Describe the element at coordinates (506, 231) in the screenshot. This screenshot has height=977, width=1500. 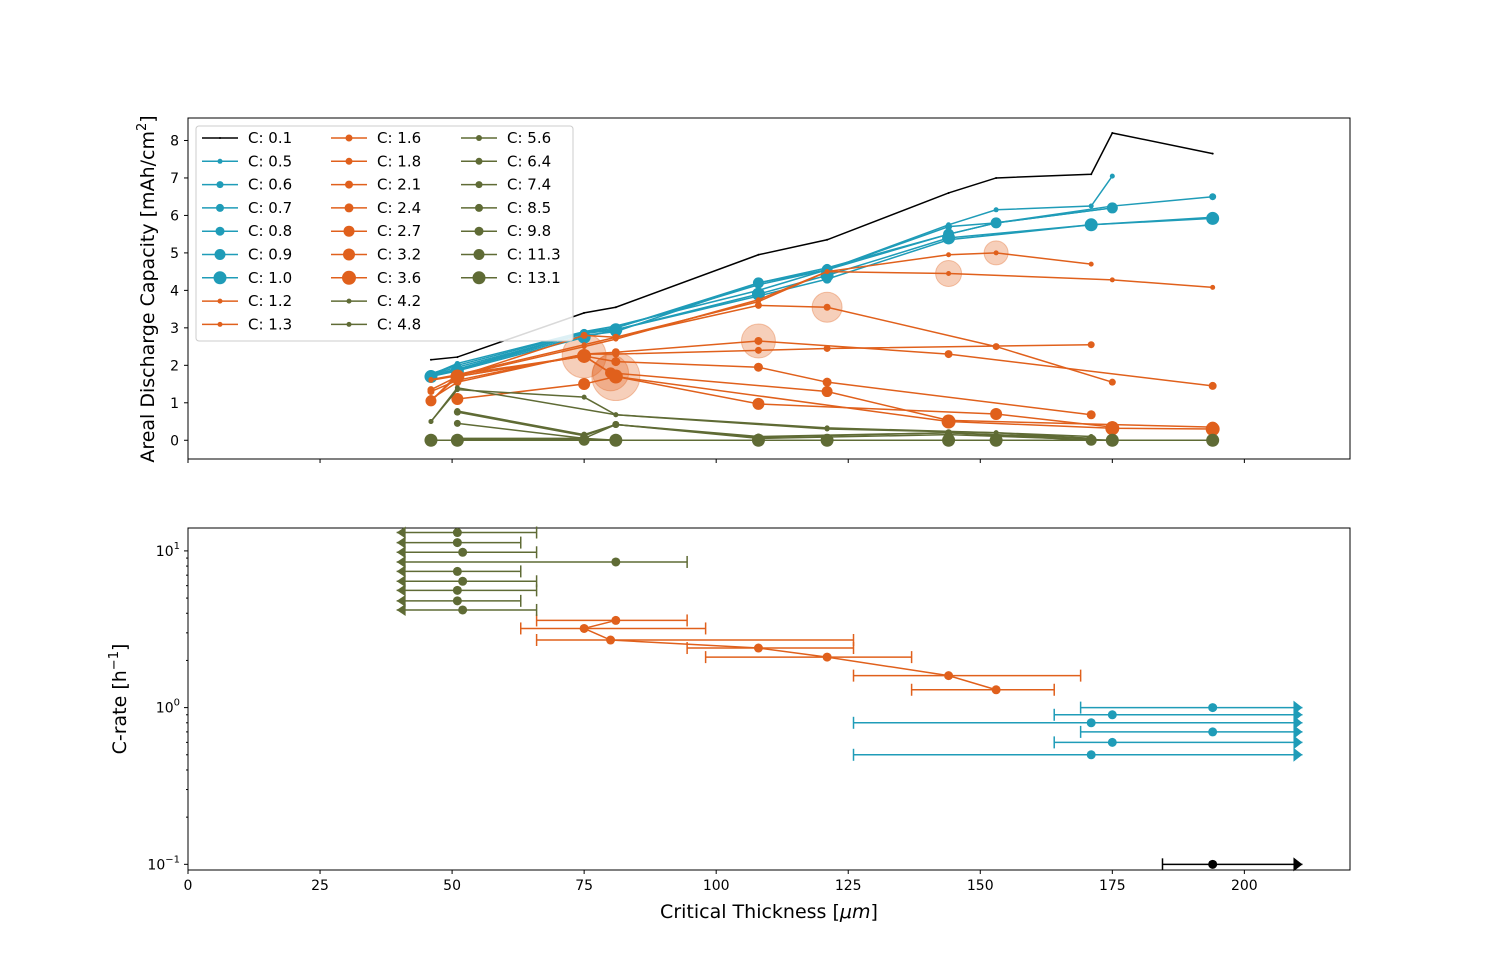
I see `legend-item: C: 9.8` at that location.